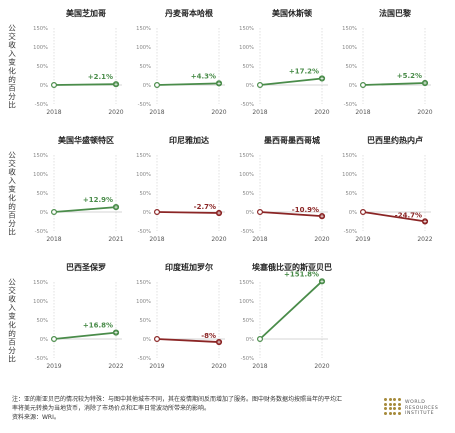  What do you see at coordinates (415, 402) in the screenshot?
I see `logo-text-line: WORLD` at bounding box center [415, 402].